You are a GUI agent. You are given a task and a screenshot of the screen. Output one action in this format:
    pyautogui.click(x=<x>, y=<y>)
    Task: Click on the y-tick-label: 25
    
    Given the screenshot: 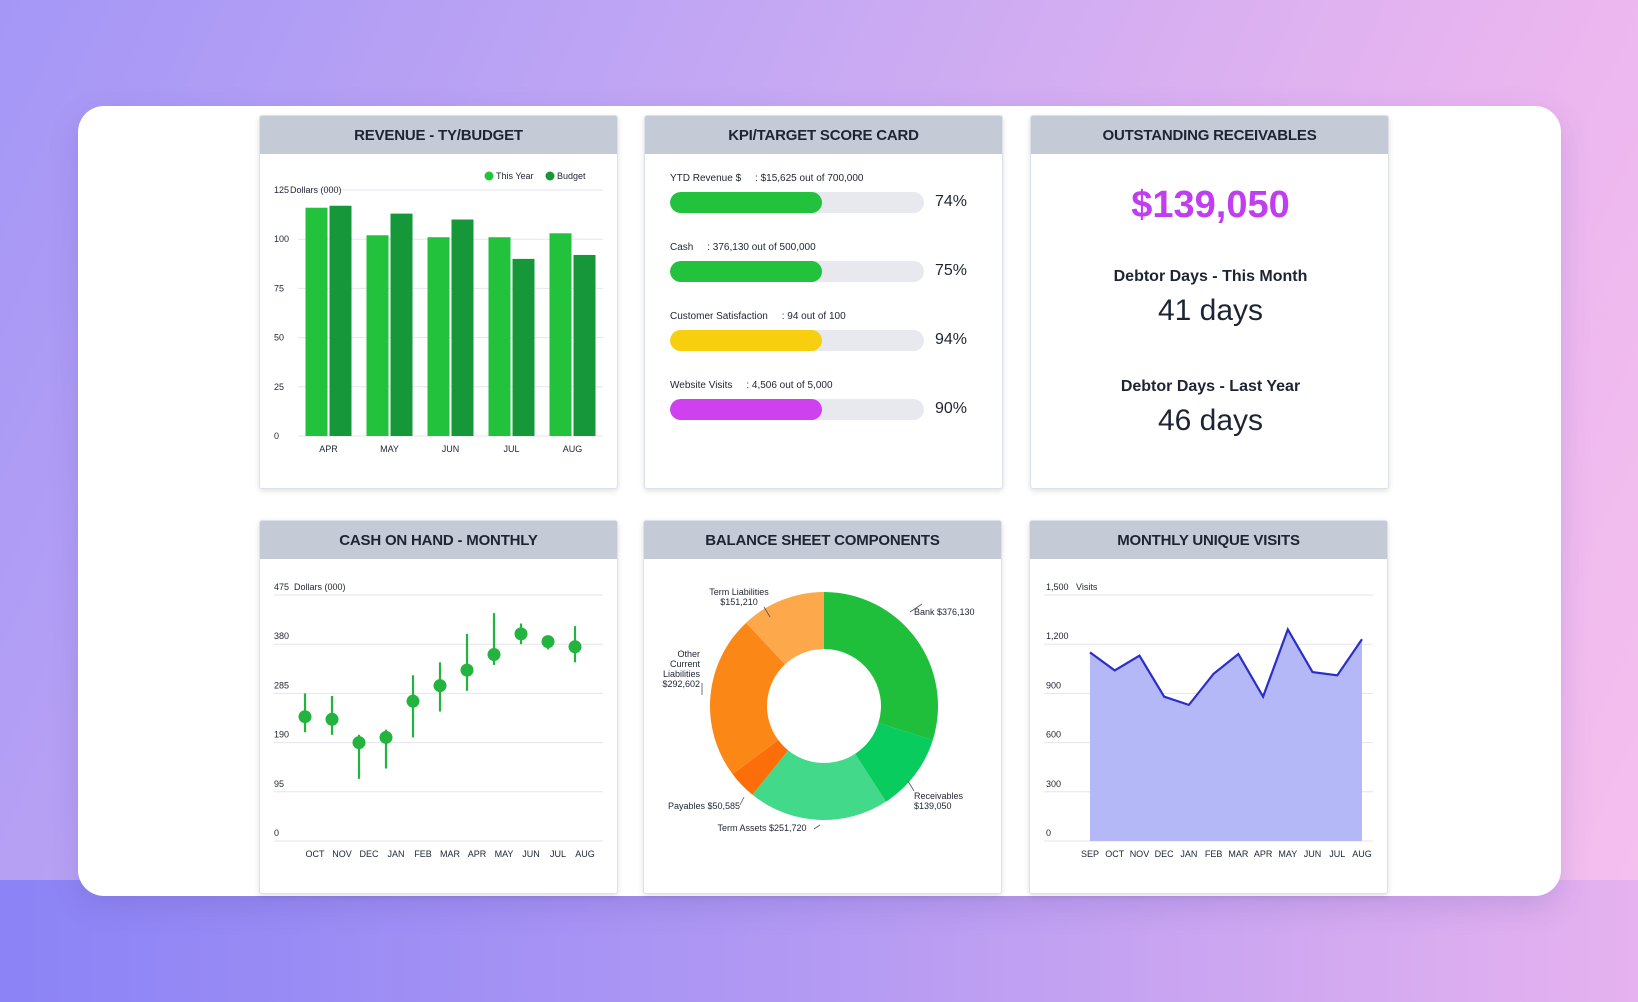 What is the action you would take?
    pyautogui.click(x=279, y=387)
    